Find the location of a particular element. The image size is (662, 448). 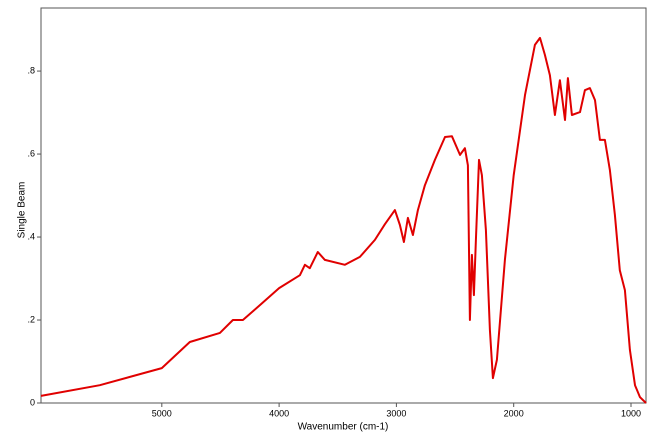

x-tick-label: 5000 is located at coordinates (162, 413).